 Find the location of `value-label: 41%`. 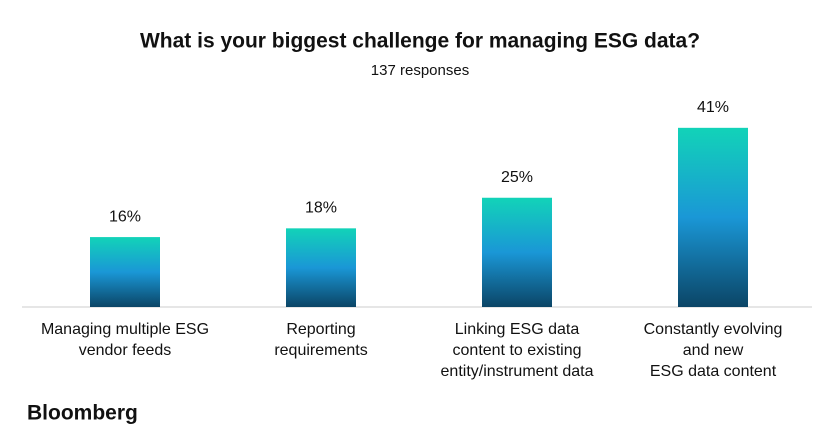

value-label: 41% is located at coordinates (713, 107).